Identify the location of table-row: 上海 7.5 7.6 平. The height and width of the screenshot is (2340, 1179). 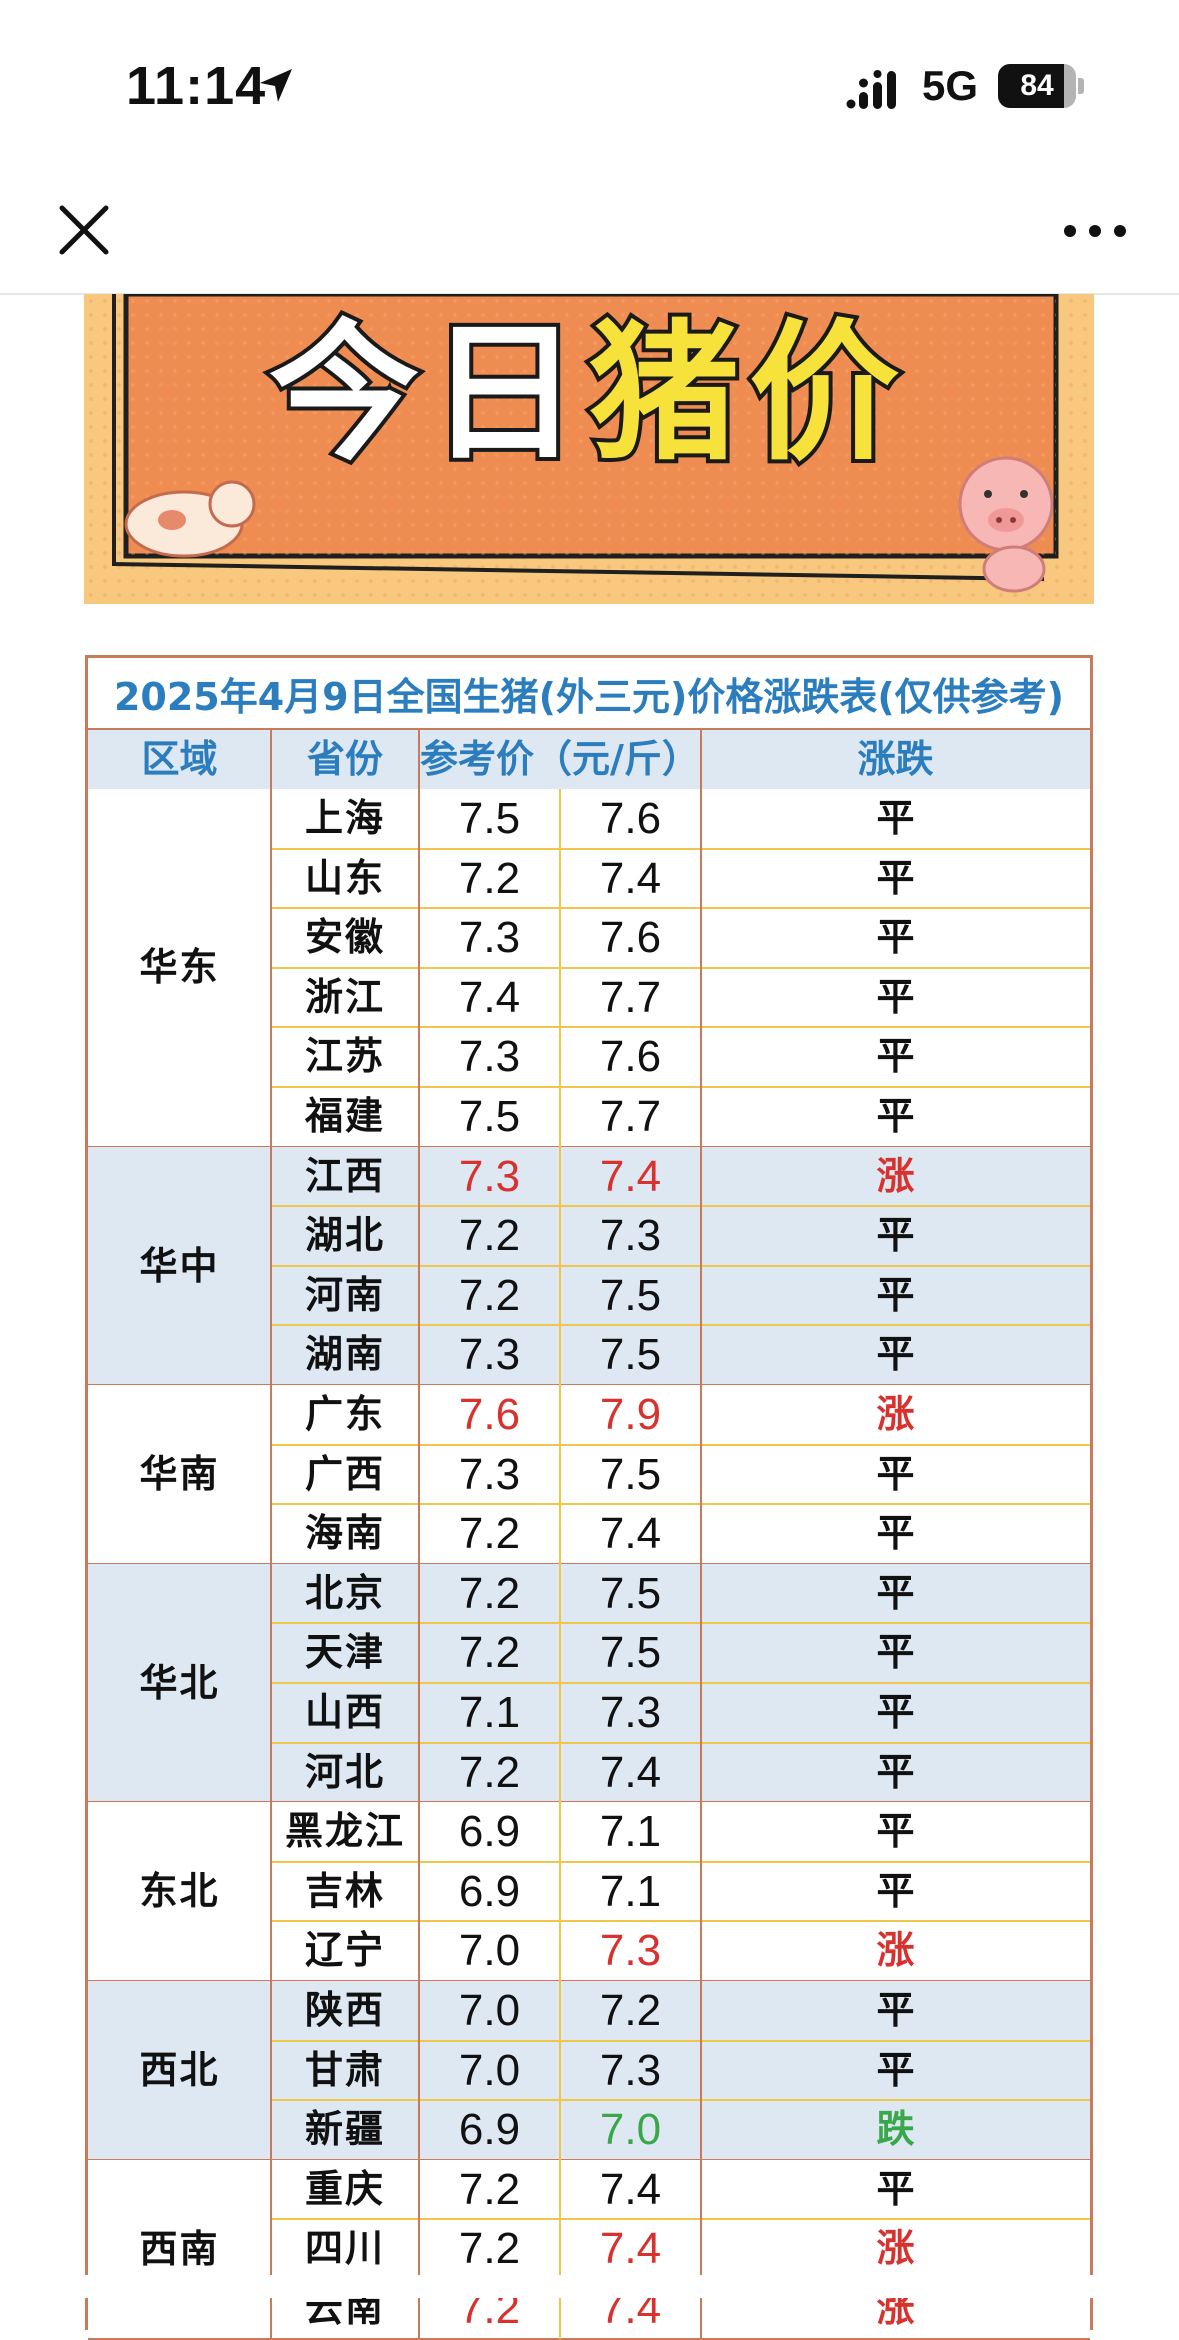
(589, 818).